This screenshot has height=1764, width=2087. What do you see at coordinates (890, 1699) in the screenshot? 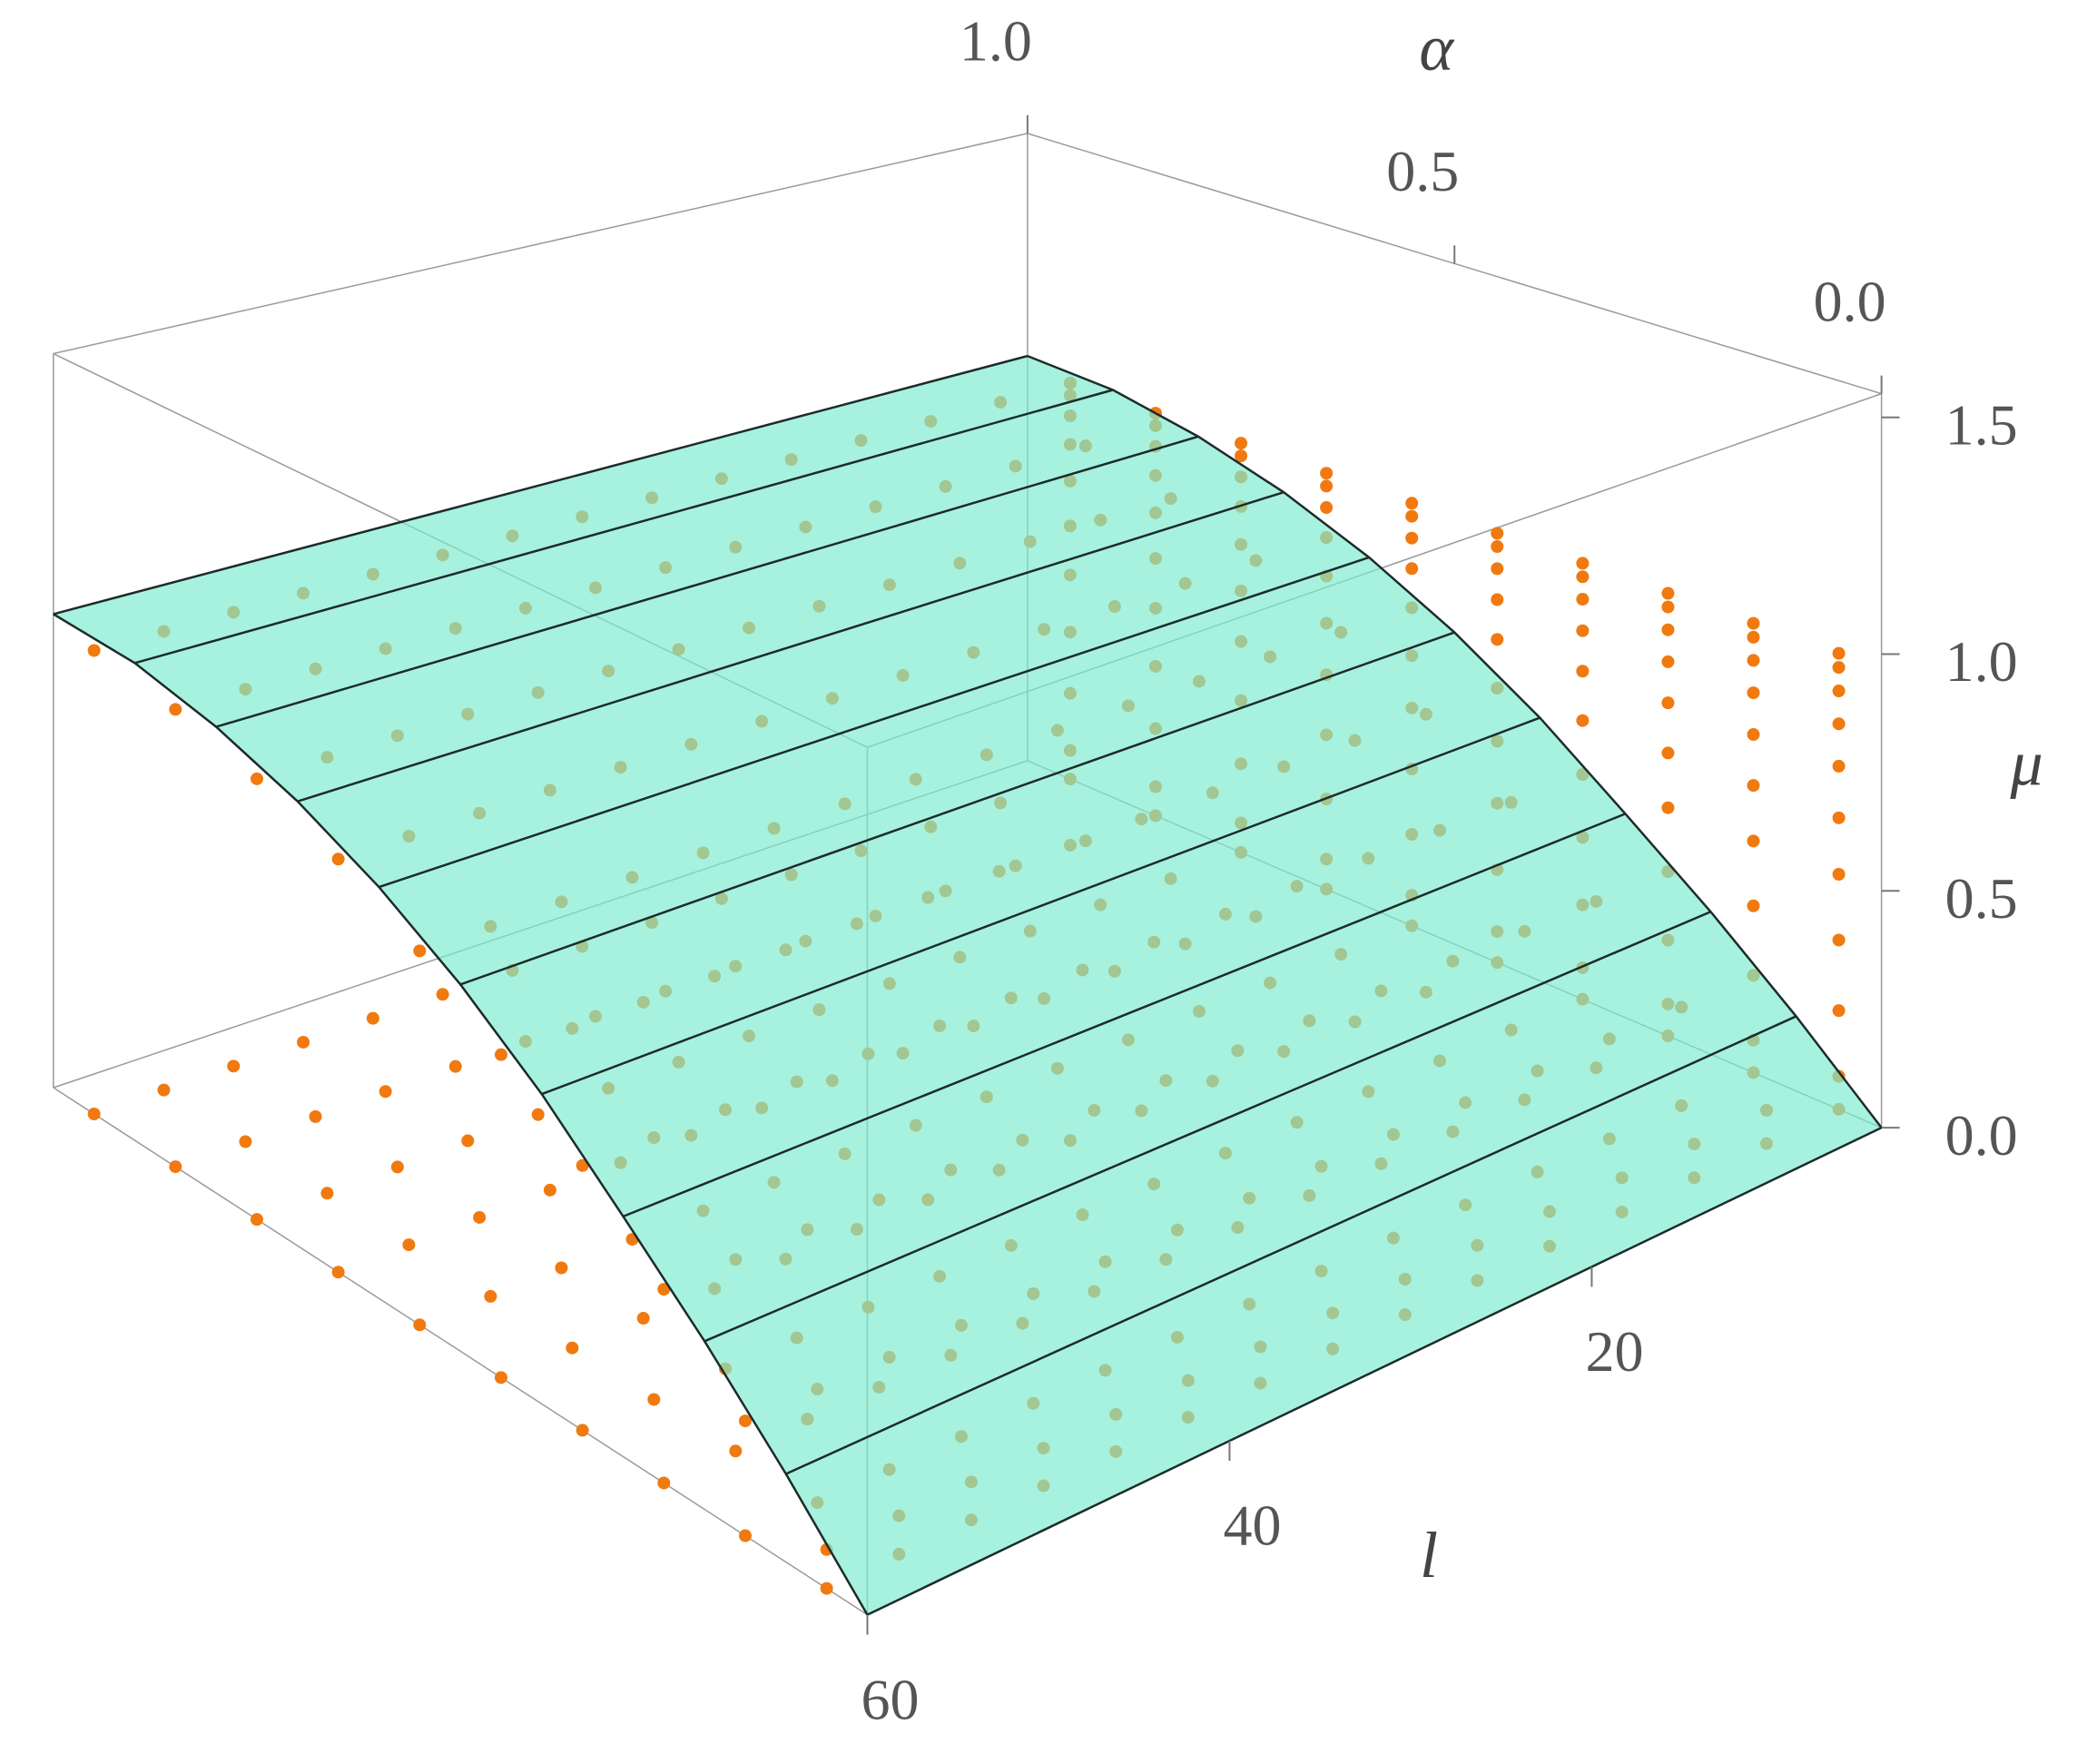
I see `x-tick-label: 60` at bounding box center [890, 1699].